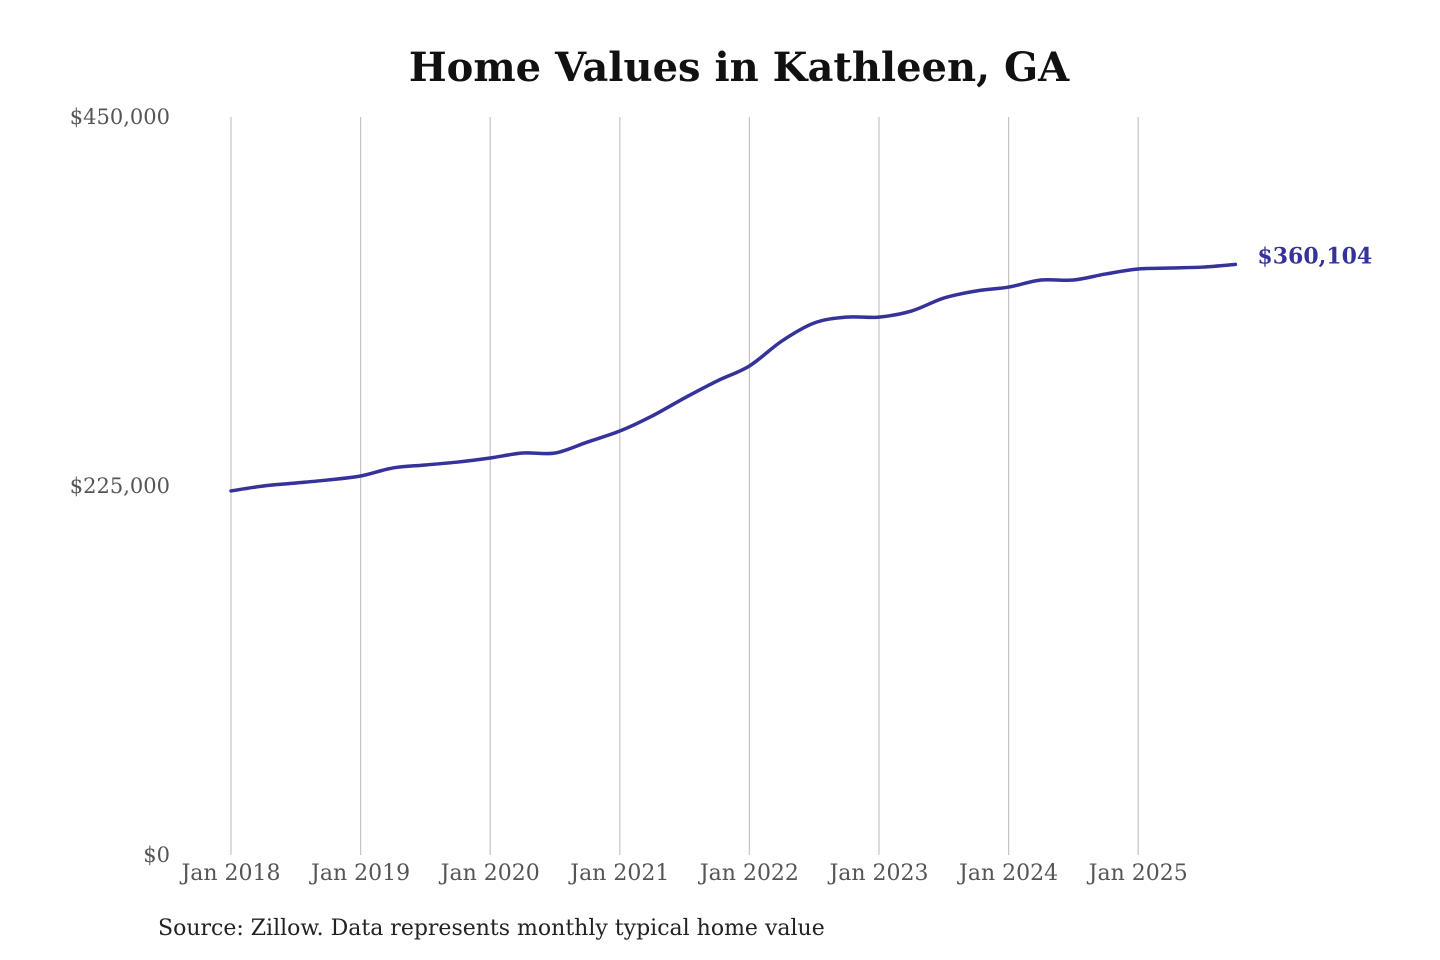  I want to click on x-tick-label: Jan 2022, so click(748, 873).